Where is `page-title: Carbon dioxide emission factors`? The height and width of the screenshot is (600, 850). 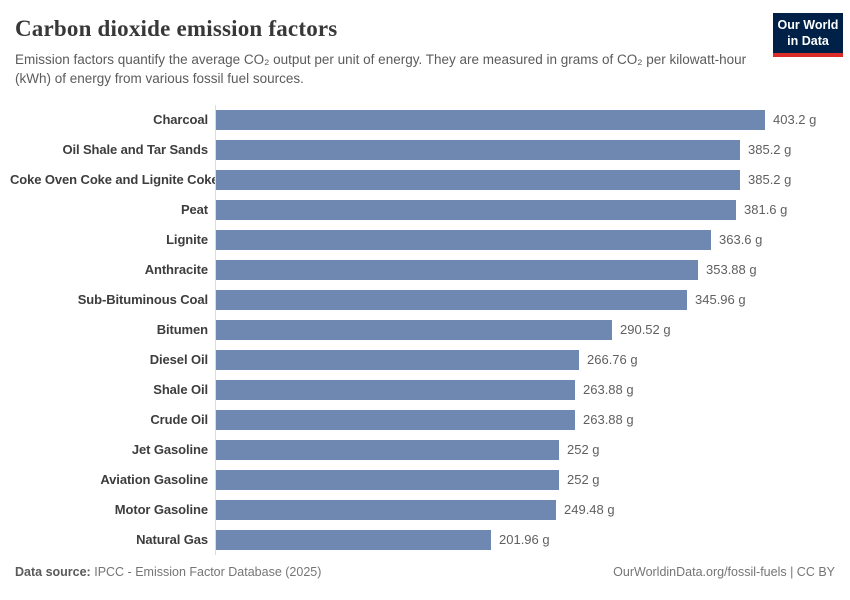
page-title: Carbon dioxide emission factors is located at coordinates (176, 28).